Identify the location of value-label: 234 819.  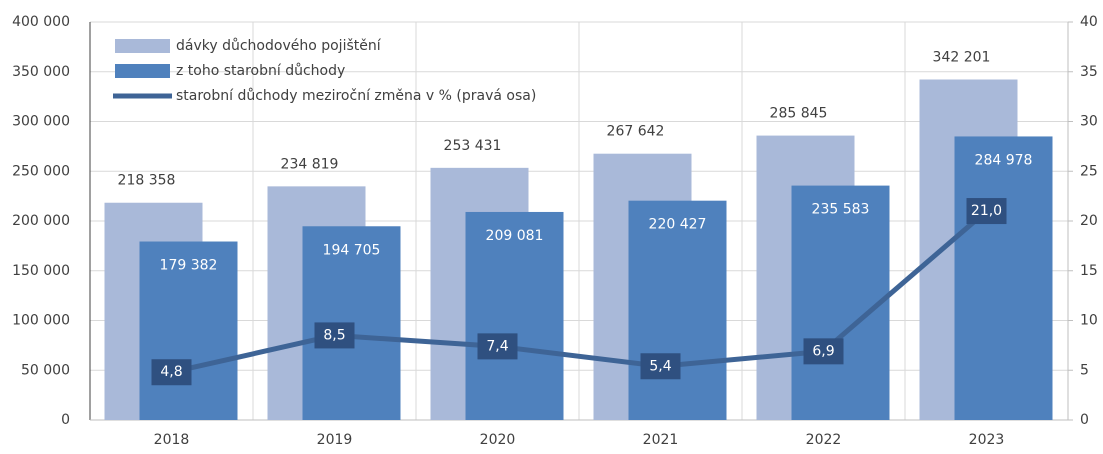
(310, 164).